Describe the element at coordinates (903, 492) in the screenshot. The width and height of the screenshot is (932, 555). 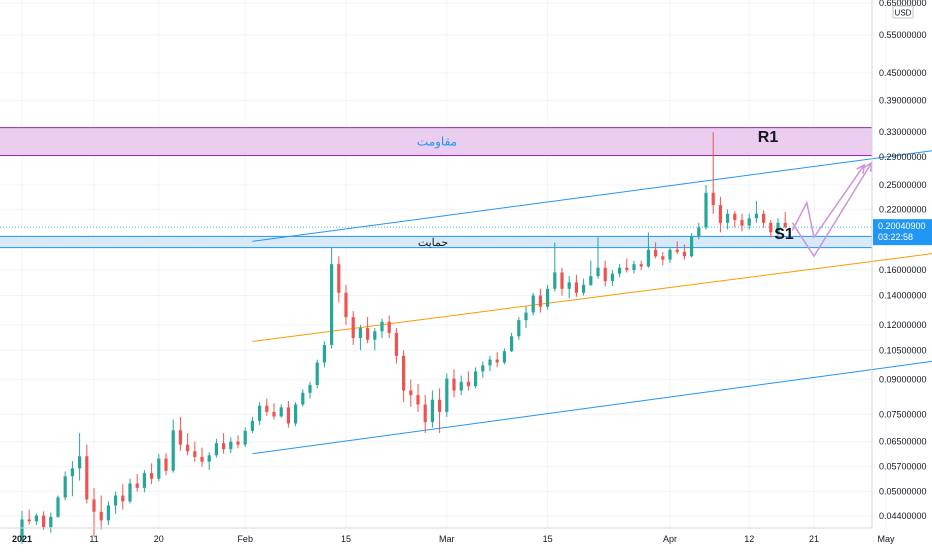
I see `y-tick-label: 0.05000000` at that location.